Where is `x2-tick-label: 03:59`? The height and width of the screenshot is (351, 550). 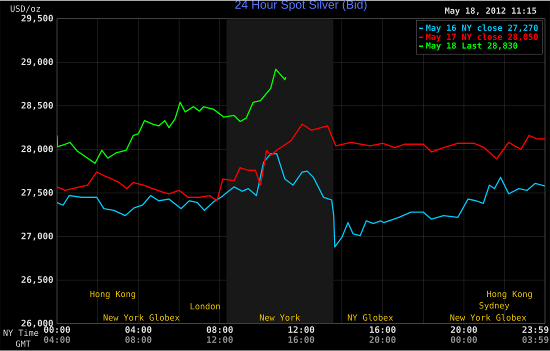 x2-tick-label: 03:59 is located at coordinates (535, 340).